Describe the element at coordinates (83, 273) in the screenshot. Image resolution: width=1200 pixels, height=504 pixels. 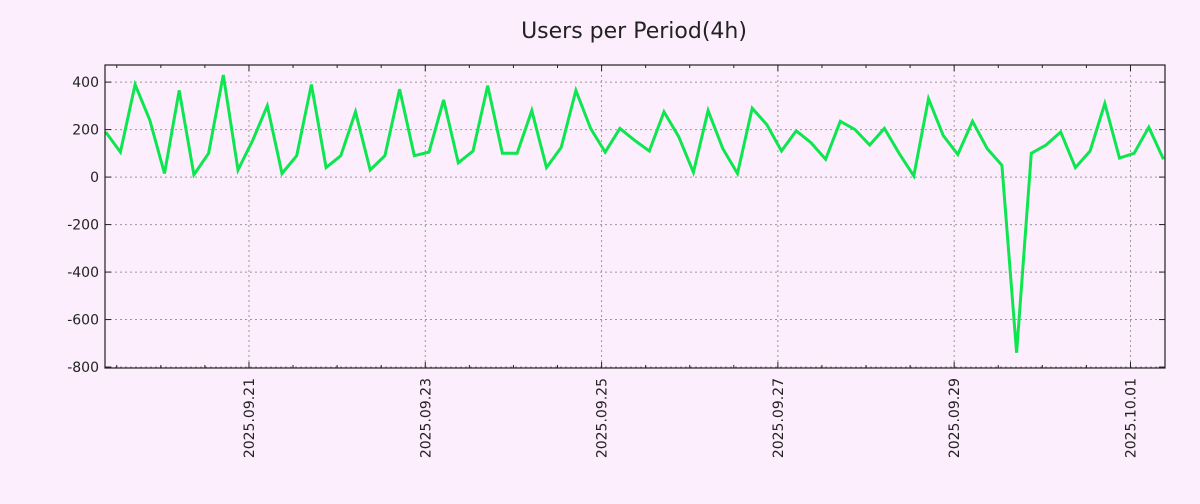
I see `y-tick-label: -400` at that location.